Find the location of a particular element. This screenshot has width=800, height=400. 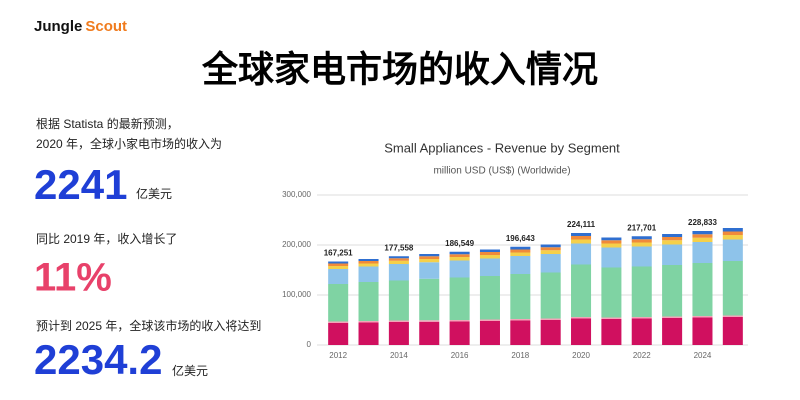

stat-text: 2020 年，全球小家电市场的收入为 is located at coordinates (129, 143).